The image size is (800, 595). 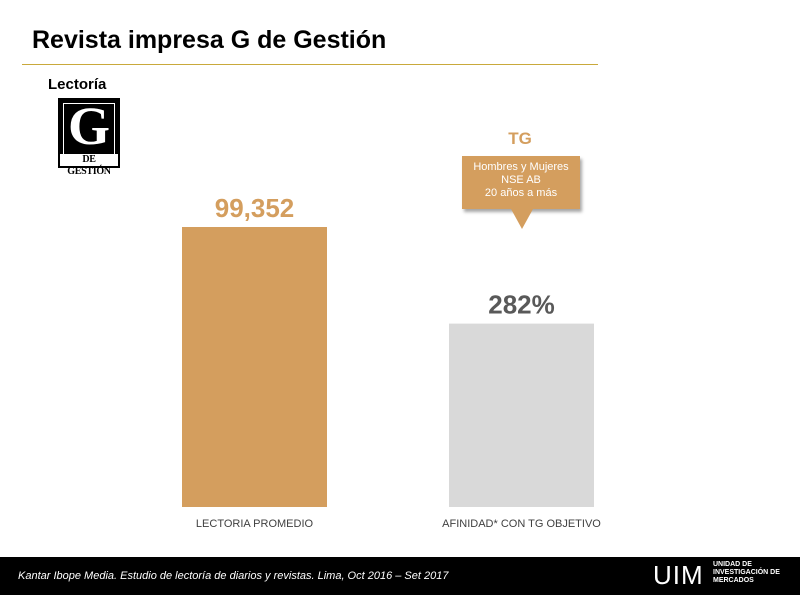 I want to click on tg-label: TG, so click(x=520, y=138).